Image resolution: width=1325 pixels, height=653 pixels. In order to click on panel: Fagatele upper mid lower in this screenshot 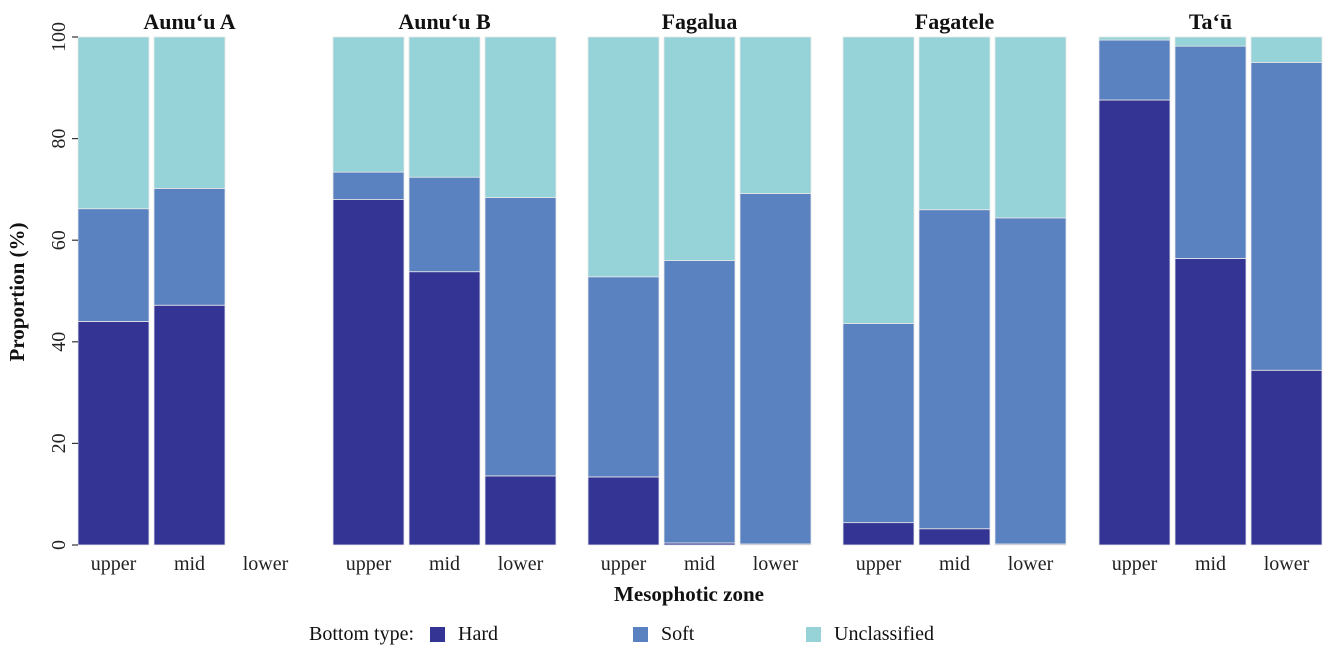, I will do `click(954, 292)`.